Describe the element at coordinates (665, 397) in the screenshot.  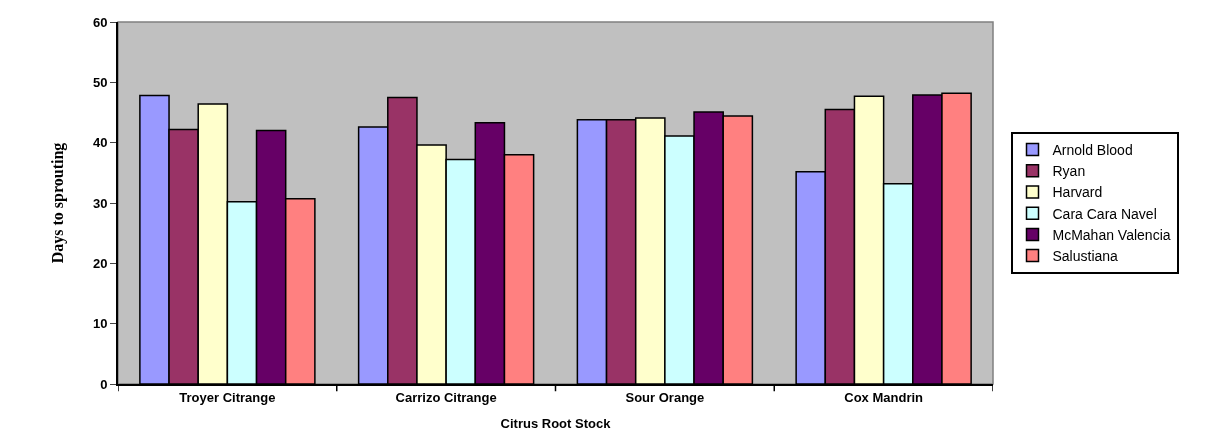
I see `x-tick-label: Sour Orange` at that location.